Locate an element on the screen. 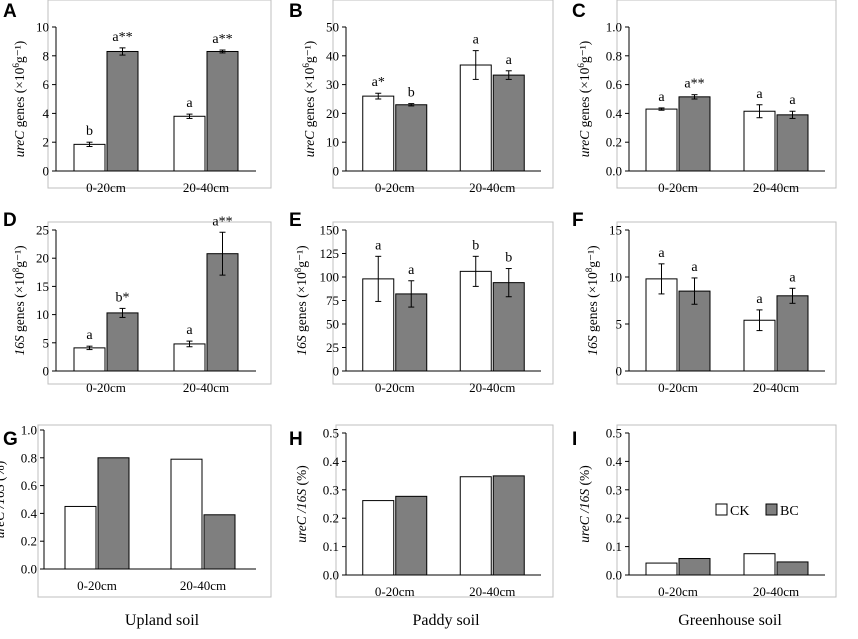  significance-label: b is located at coordinates (475, 245).